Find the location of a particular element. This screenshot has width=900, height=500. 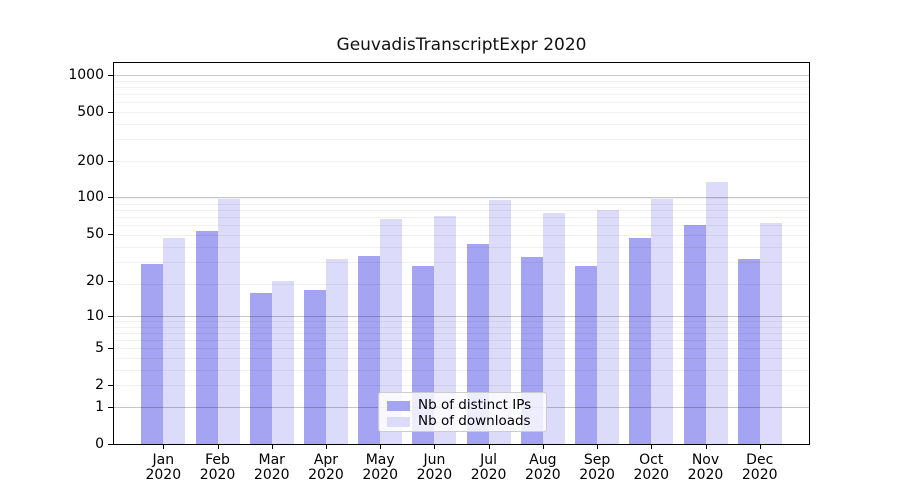

bar-downloads-dec is located at coordinates (770, 333).